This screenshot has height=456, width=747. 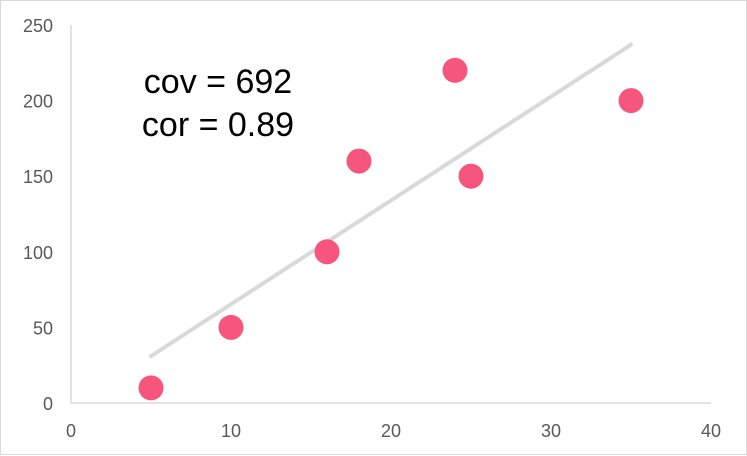 I want to click on y-tick-label: 100, so click(x=38, y=253).